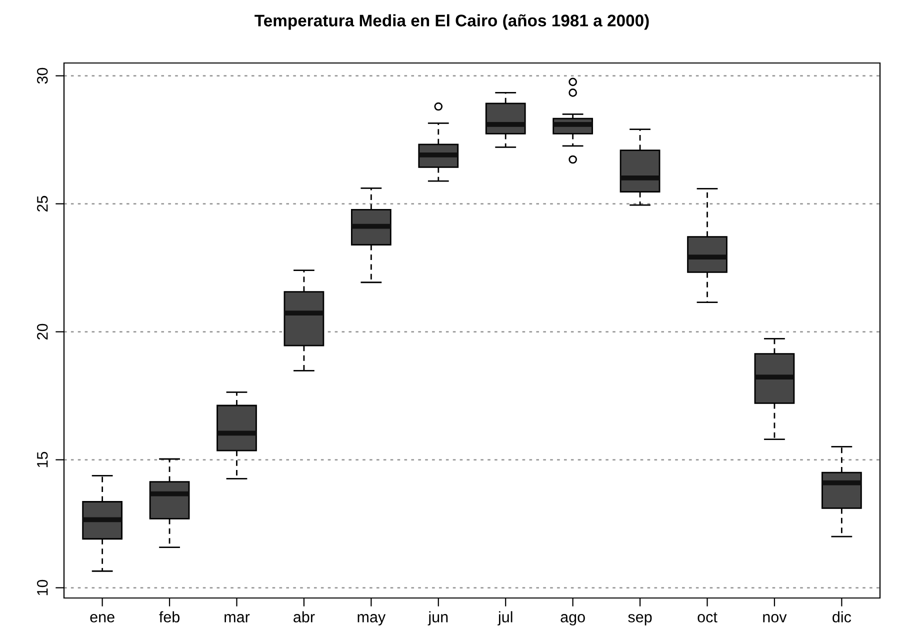 Image resolution: width=904 pixels, height=635 pixels. What do you see at coordinates (42, 332) in the screenshot?
I see `y-tick-label: 20` at bounding box center [42, 332].